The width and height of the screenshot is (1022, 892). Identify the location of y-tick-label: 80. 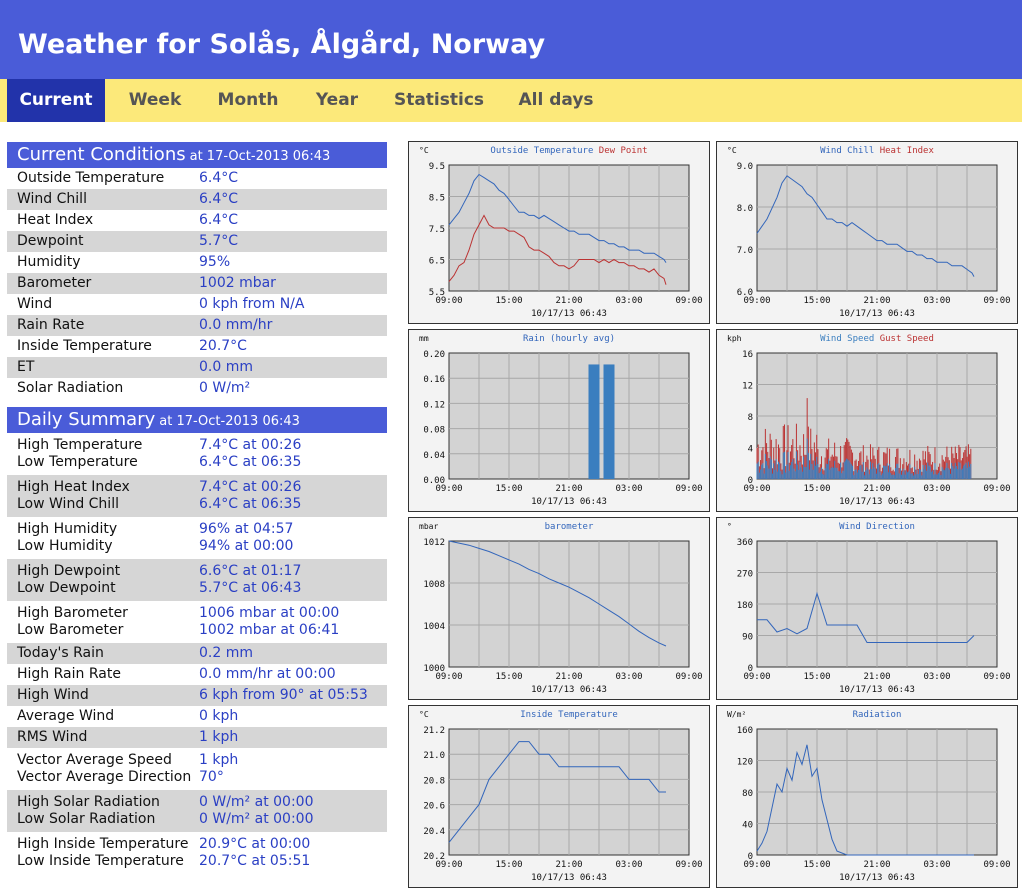
(747, 794).